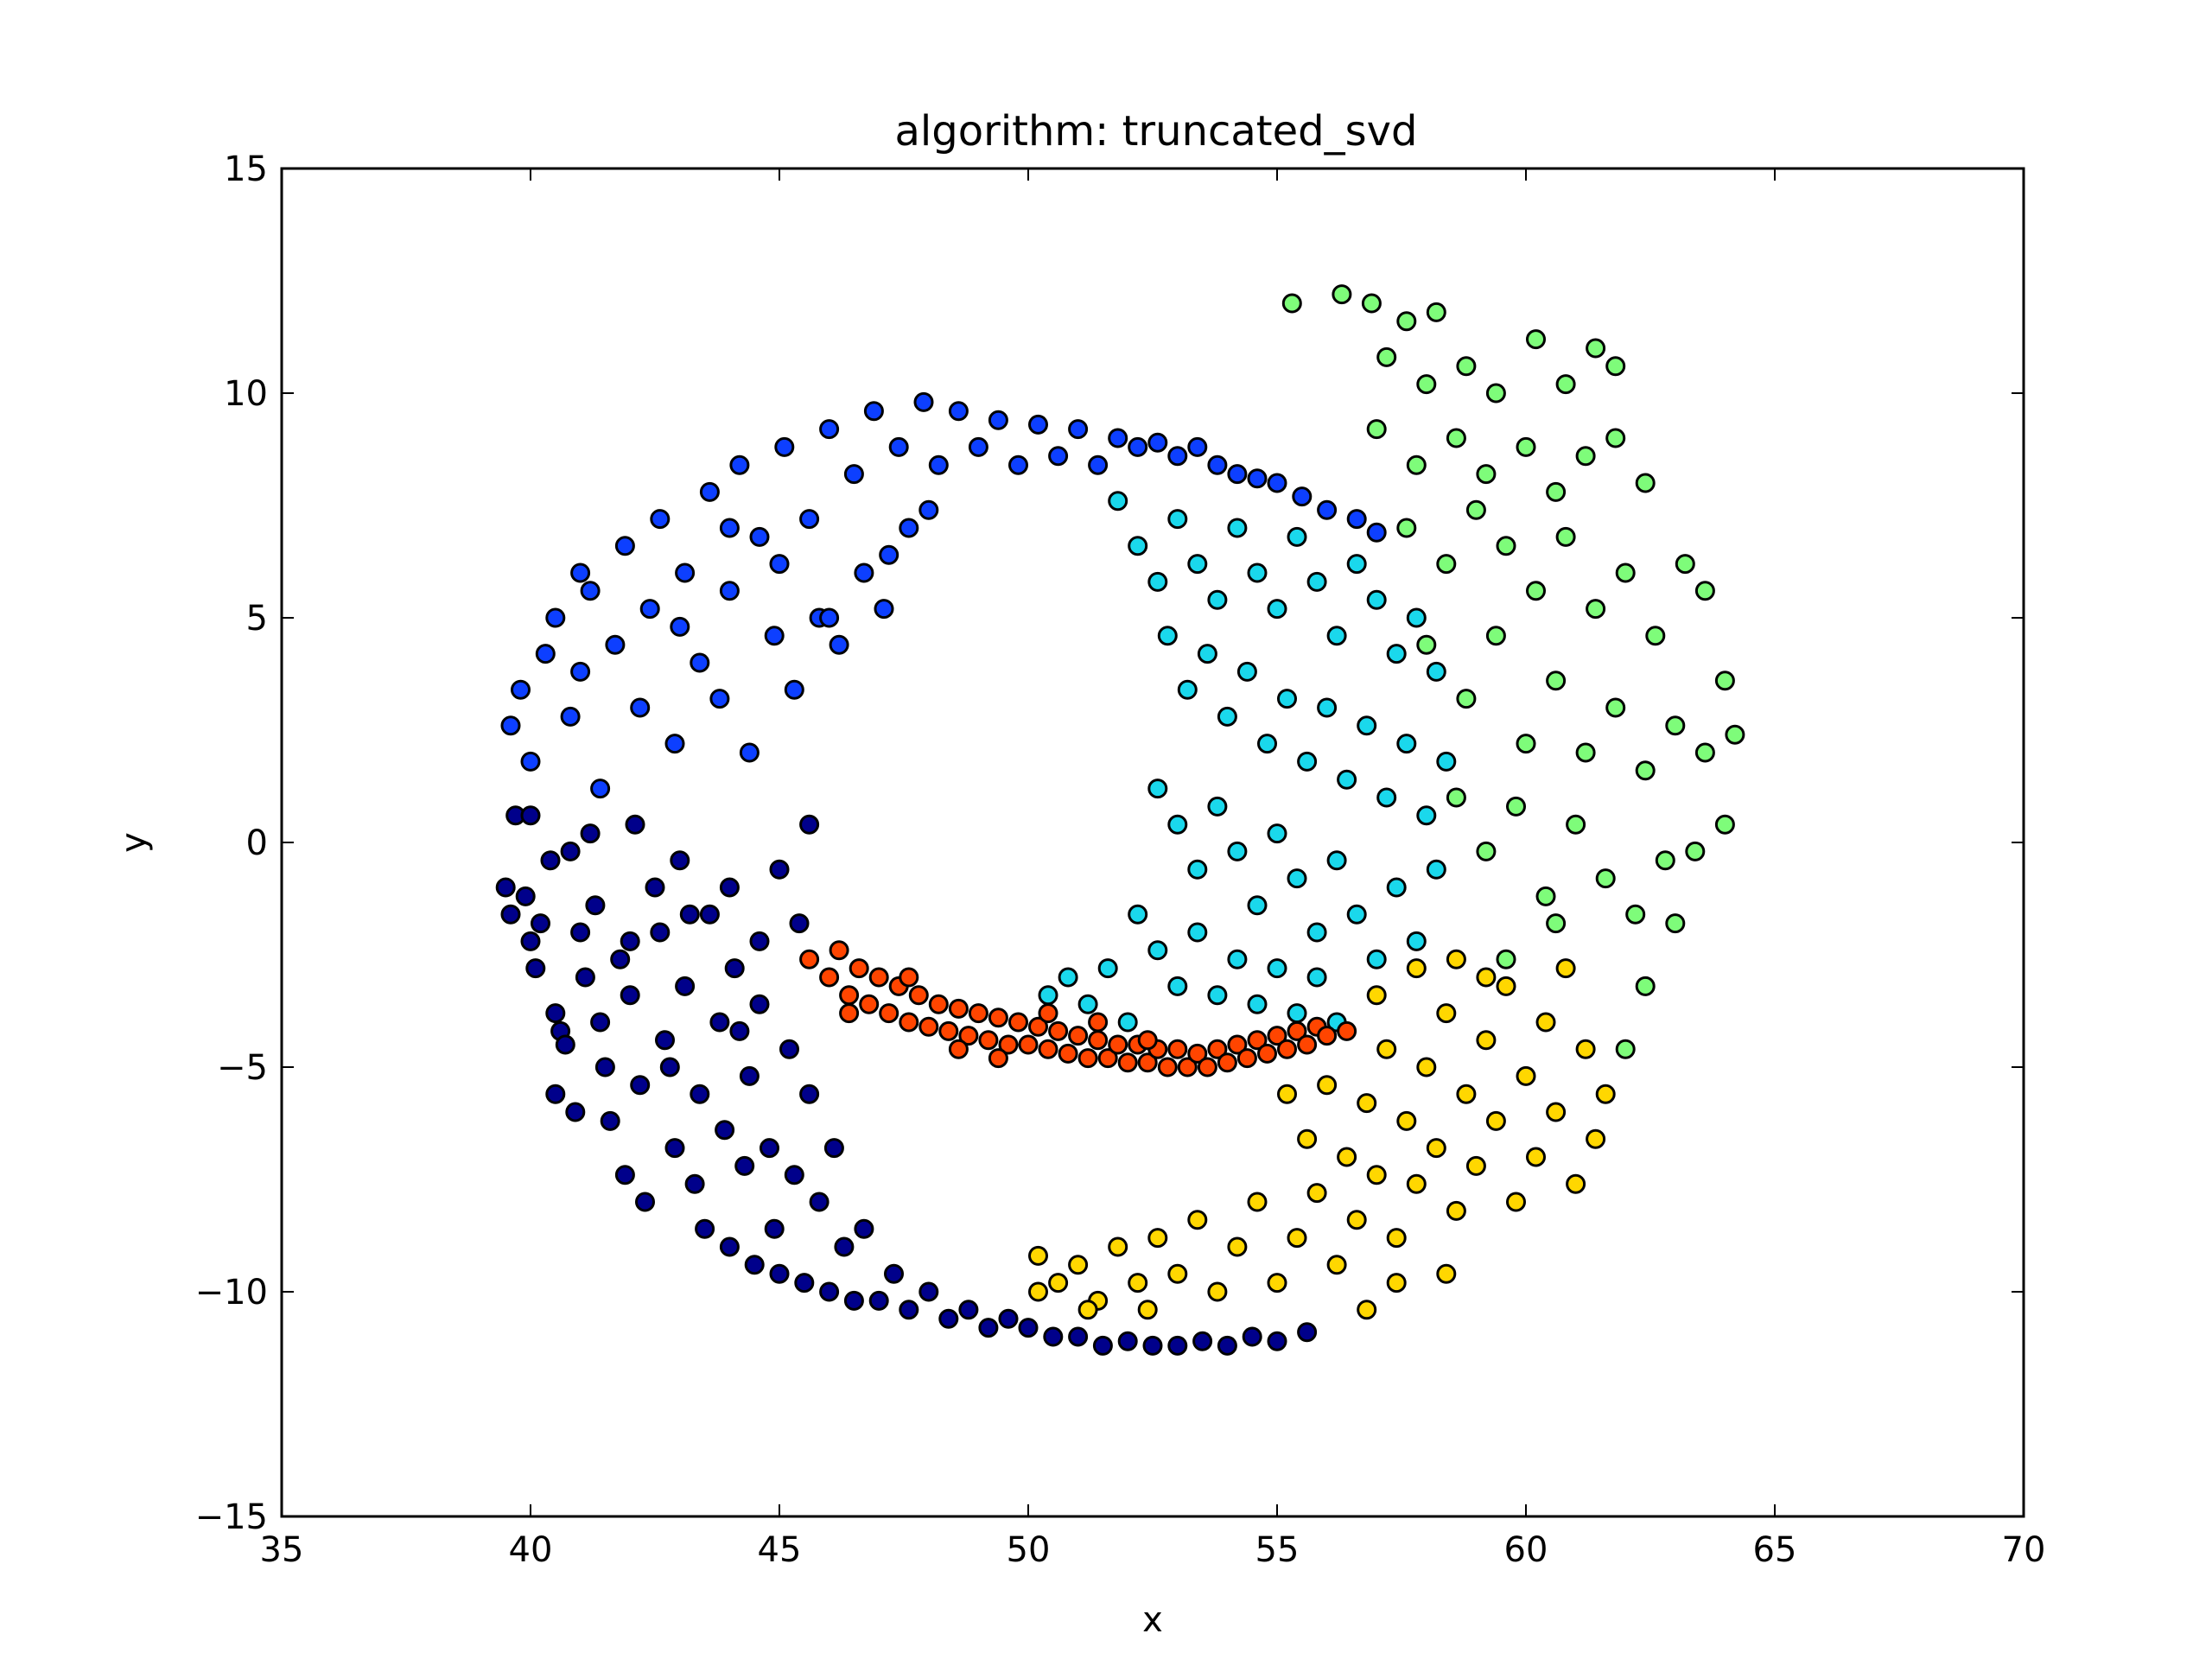 The height and width of the screenshot is (1659, 2212). Describe the element at coordinates (232, 1517) in the screenshot. I see `y-tick-label: −15` at that location.